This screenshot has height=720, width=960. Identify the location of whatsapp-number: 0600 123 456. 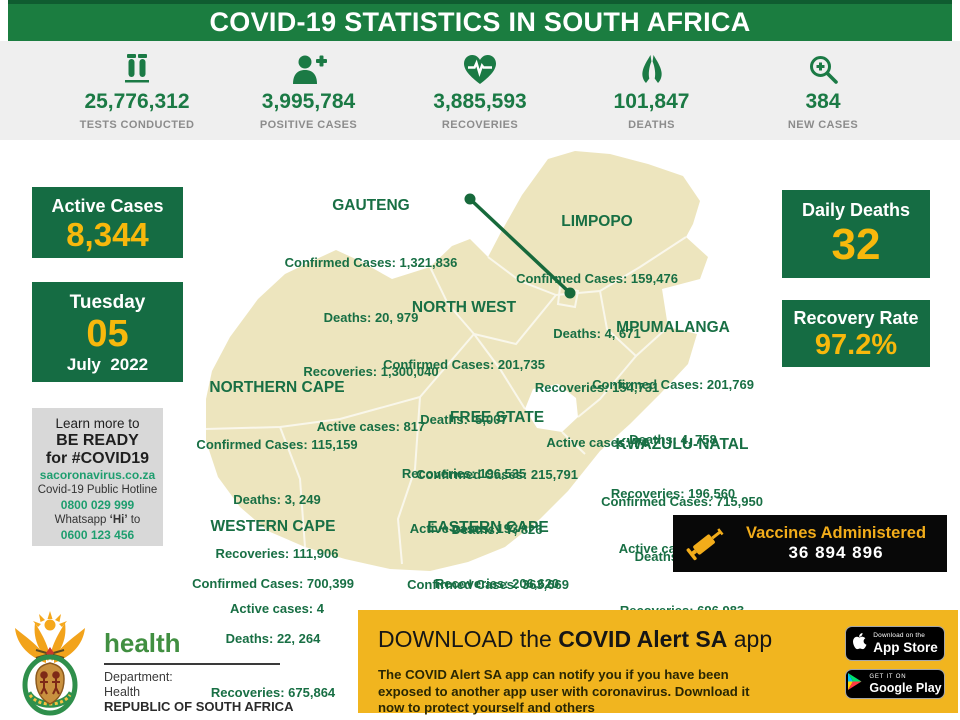
(97, 535).